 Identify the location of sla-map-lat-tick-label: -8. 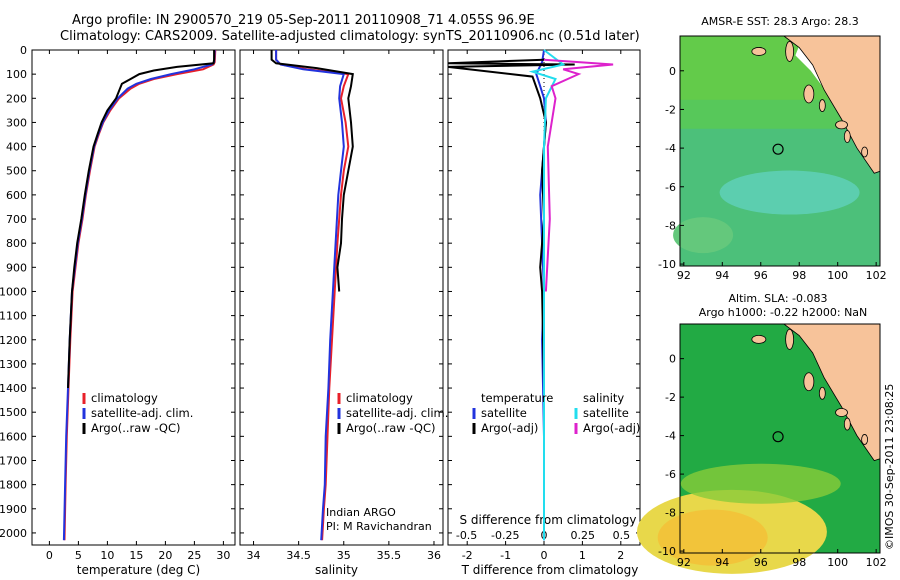
(670, 513).